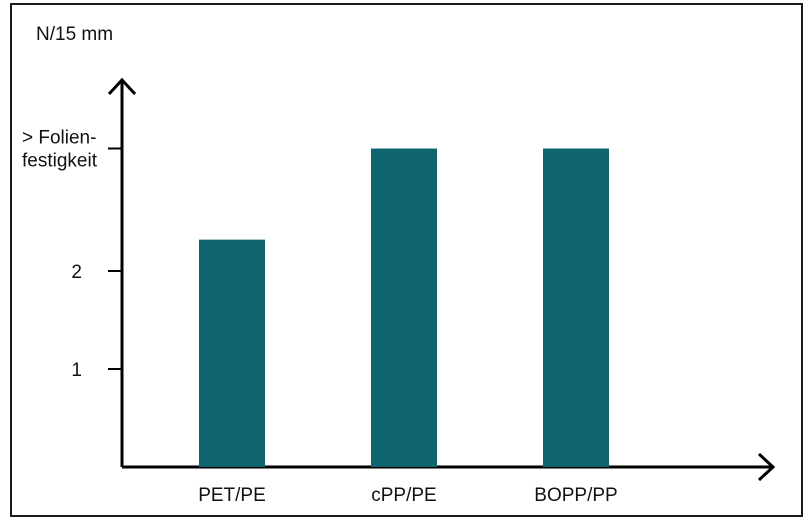 The image size is (811, 521). I want to click on bar-cpp-pe, so click(404, 307).